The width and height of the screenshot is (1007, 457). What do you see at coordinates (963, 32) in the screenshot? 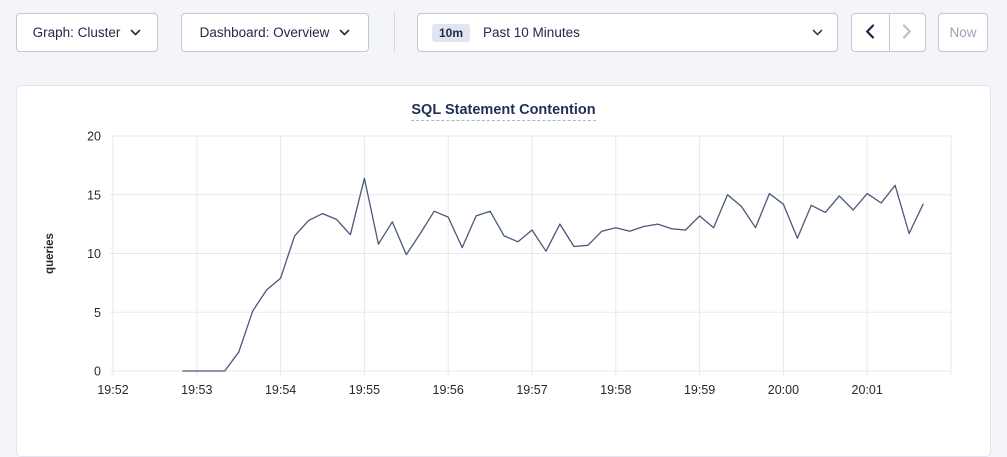
I see `now-button: Now` at bounding box center [963, 32].